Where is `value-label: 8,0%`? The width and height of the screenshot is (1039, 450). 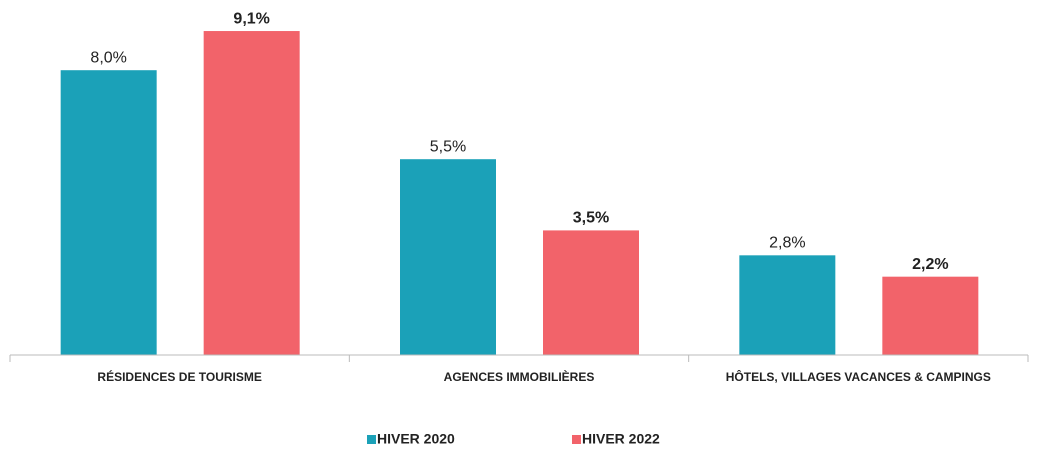 value-label: 8,0% is located at coordinates (108, 57).